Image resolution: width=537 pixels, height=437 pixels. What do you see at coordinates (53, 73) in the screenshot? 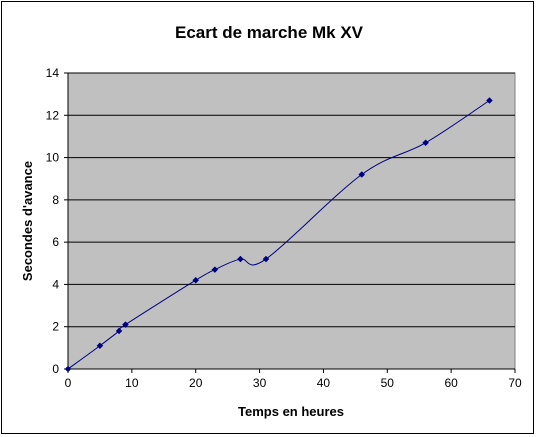
I see `y-tick-label-7: 14` at bounding box center [53, 73].